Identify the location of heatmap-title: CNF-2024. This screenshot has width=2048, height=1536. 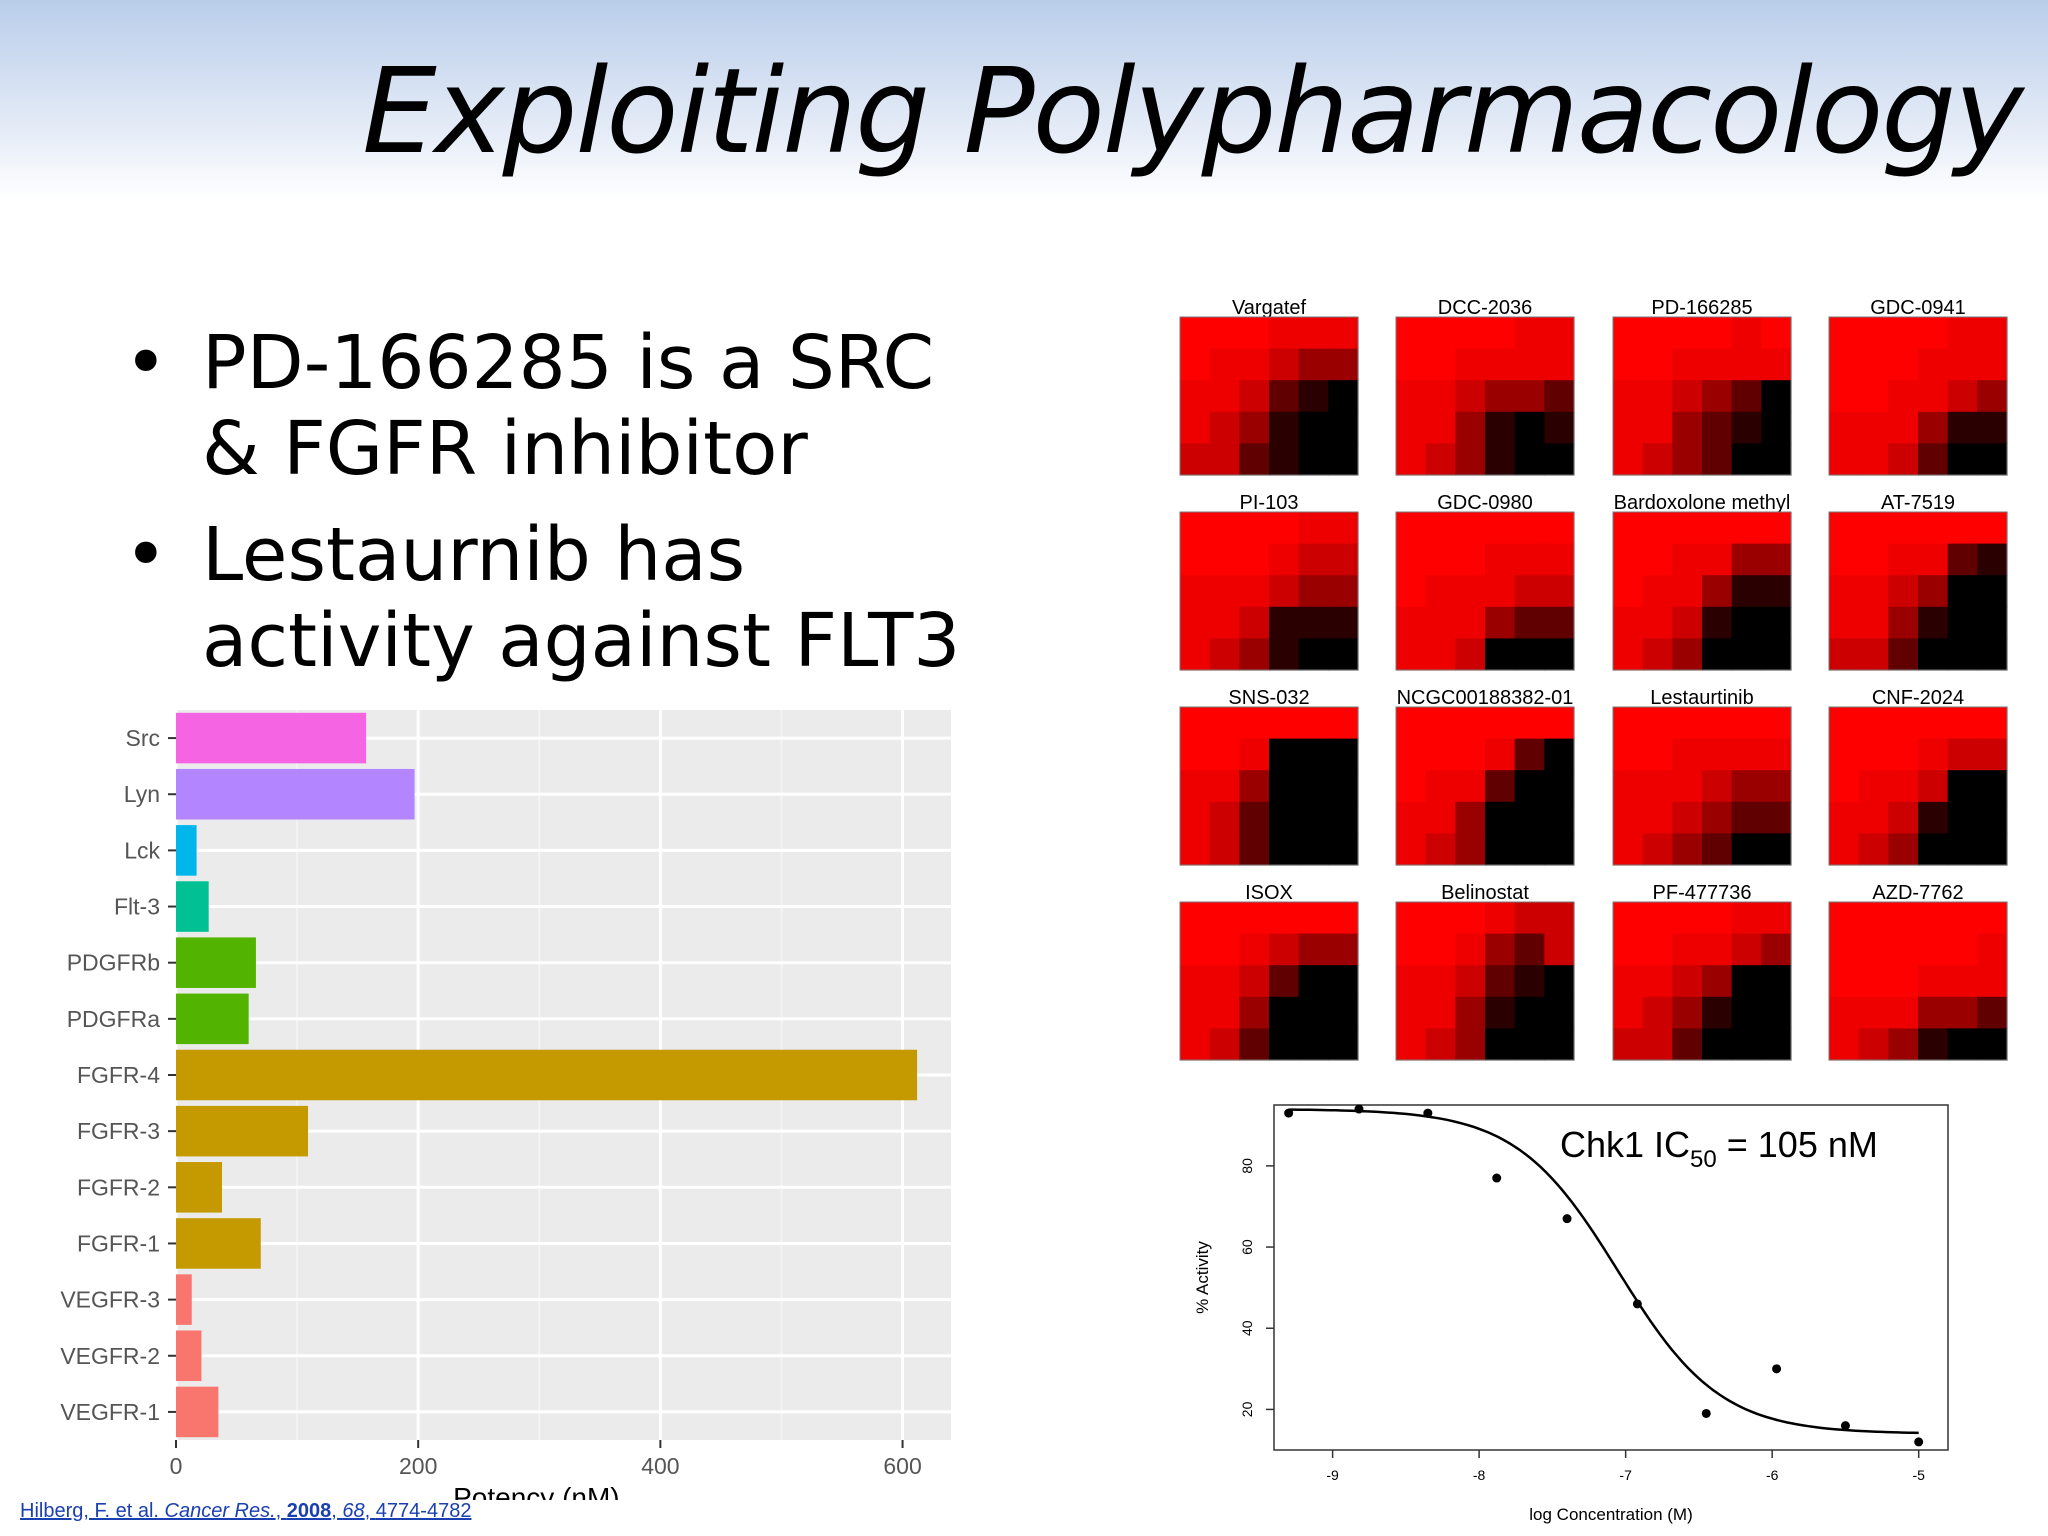
(1918, 698).